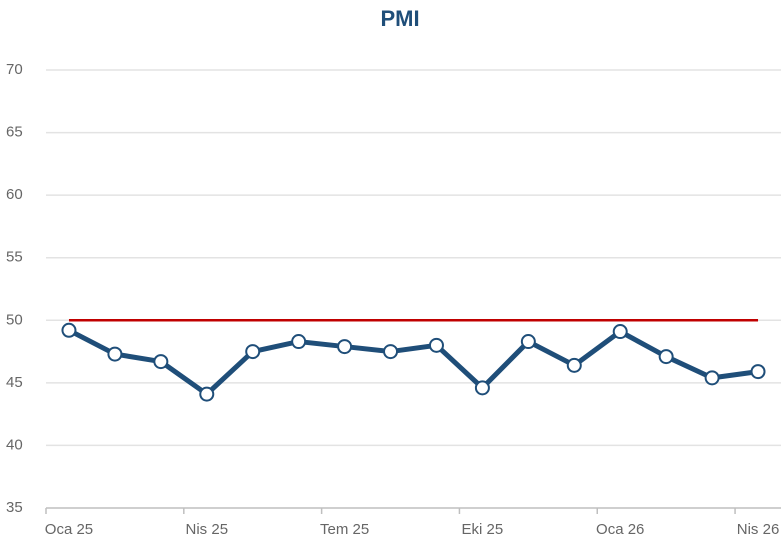 This screenshot has height=540, width=781. What do you see at coordinates (14, 382) in the screenshot?
I see `y-tick-label: 45` at bounding box center [14, 382].